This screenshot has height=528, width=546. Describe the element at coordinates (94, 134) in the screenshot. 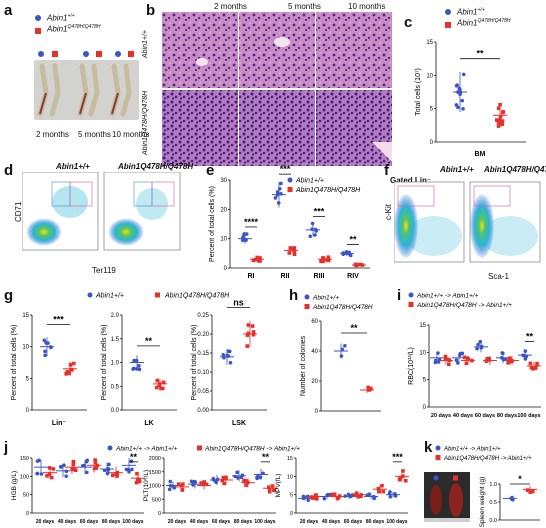

I see `time-label: 5 months` at that location.